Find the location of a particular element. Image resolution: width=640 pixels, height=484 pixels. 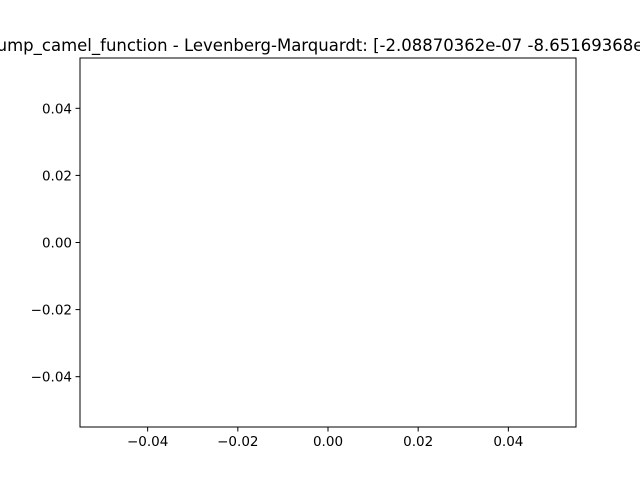

x-tick-label: 0.02 is located at coordinates (418, 442).